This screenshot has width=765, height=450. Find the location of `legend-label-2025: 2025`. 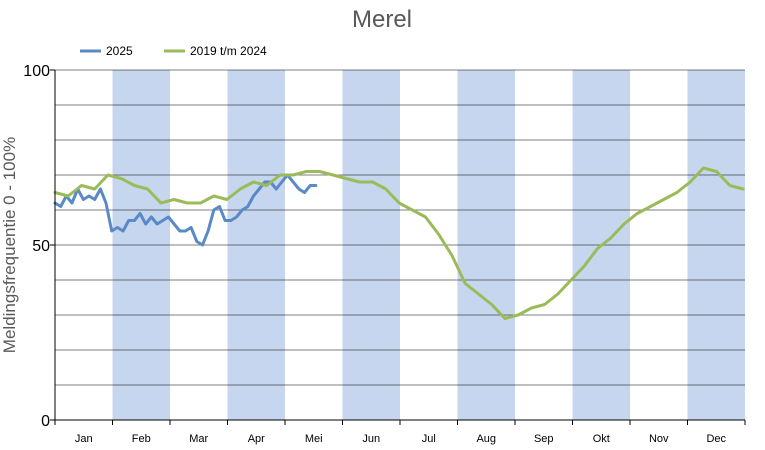

legend-label-2025: 2025 is located at coordinates (119, 51).